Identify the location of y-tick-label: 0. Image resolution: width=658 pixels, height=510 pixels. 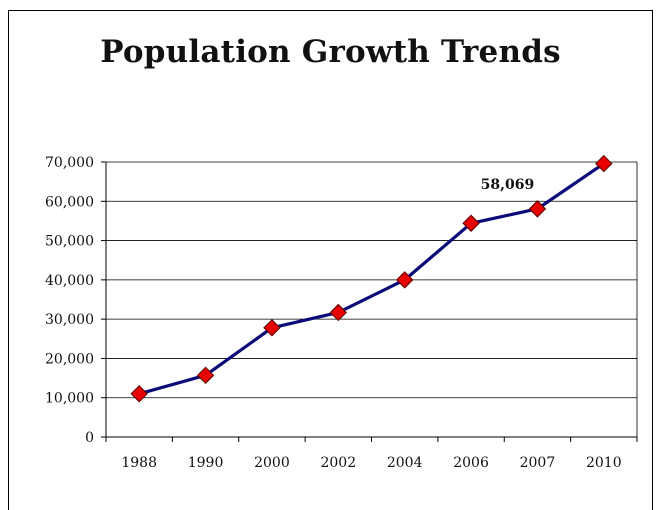
(89, 438).